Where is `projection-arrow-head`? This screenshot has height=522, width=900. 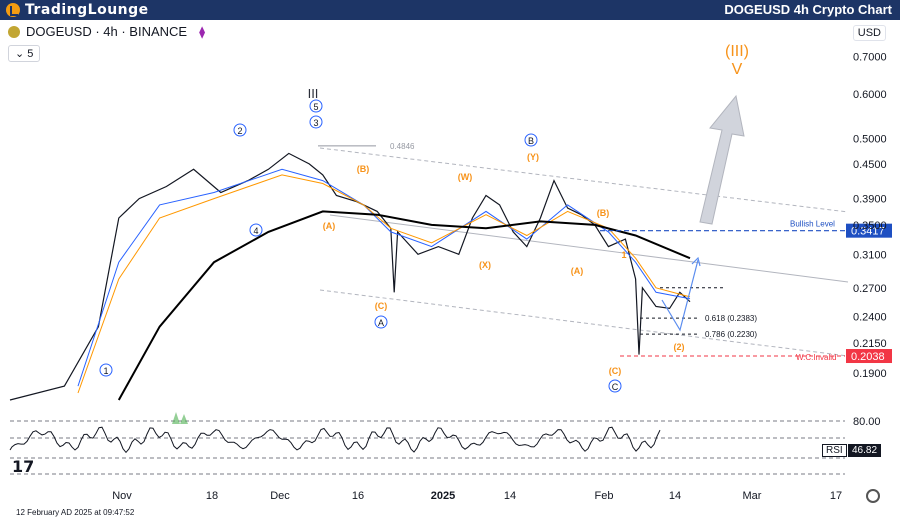 projection-arrow-head is located at coordinates (696, 261).